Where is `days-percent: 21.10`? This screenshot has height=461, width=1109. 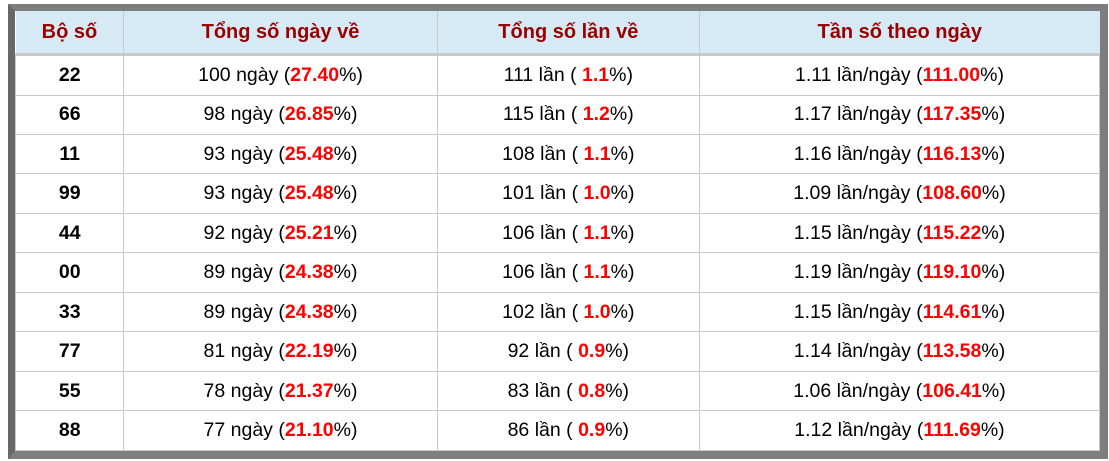
days-percent: 21.10 is located at coordinates (309, 430).